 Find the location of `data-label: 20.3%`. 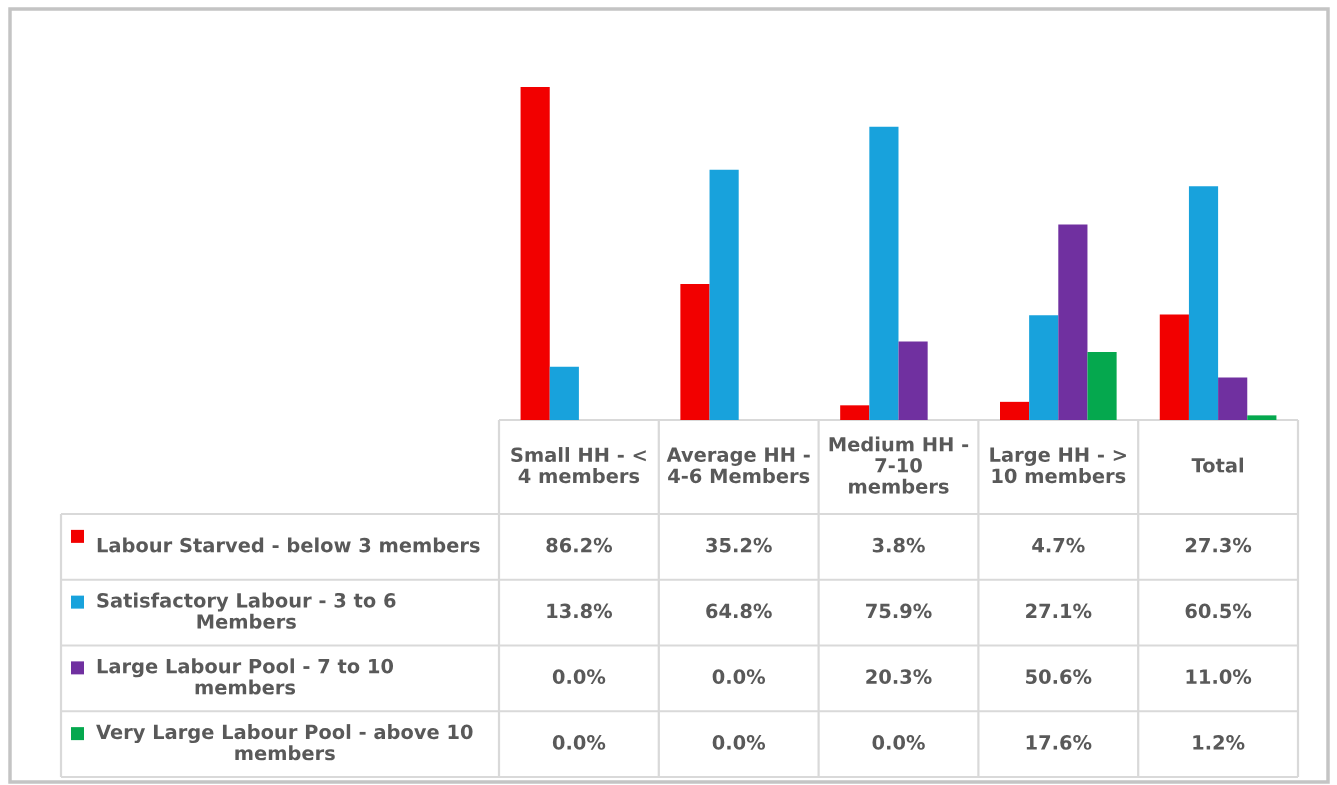

data-label: 20.3% is located at coordinates (899, 677).